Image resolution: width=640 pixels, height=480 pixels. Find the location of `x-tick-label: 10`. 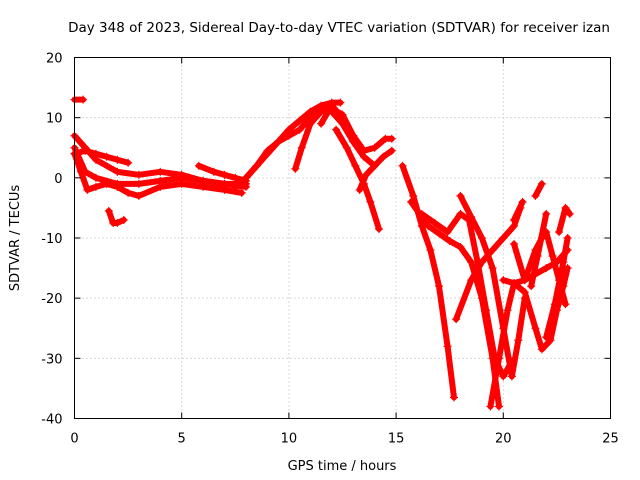

x-tick-label: 10 is located at coordinates (289, 439).